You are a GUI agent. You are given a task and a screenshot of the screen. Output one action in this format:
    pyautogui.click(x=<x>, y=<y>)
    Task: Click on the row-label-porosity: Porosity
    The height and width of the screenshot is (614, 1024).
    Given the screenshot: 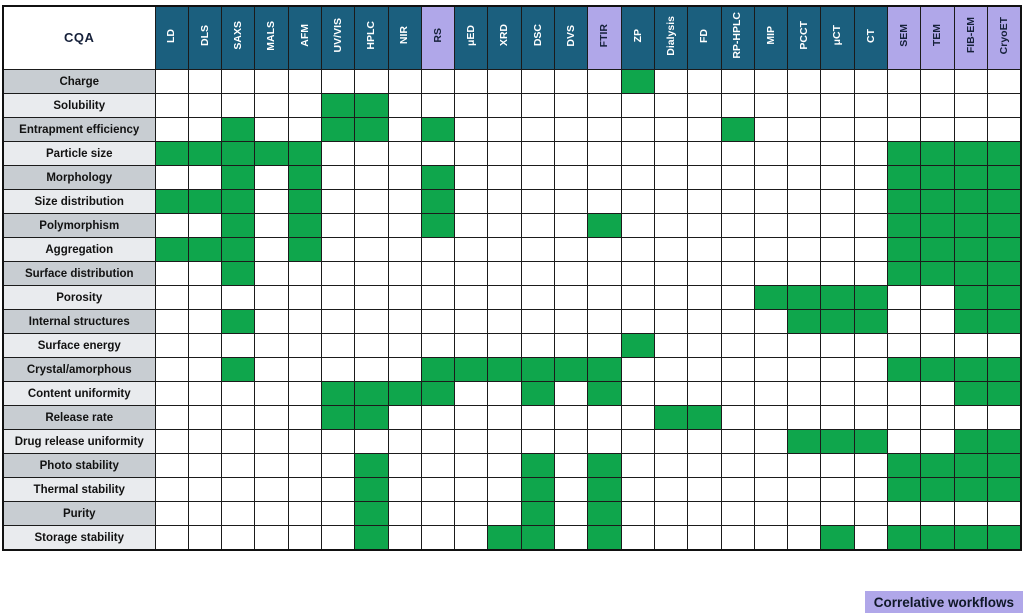 What is the action you would take?
    pyautogui.click(x=79, y=297)
    